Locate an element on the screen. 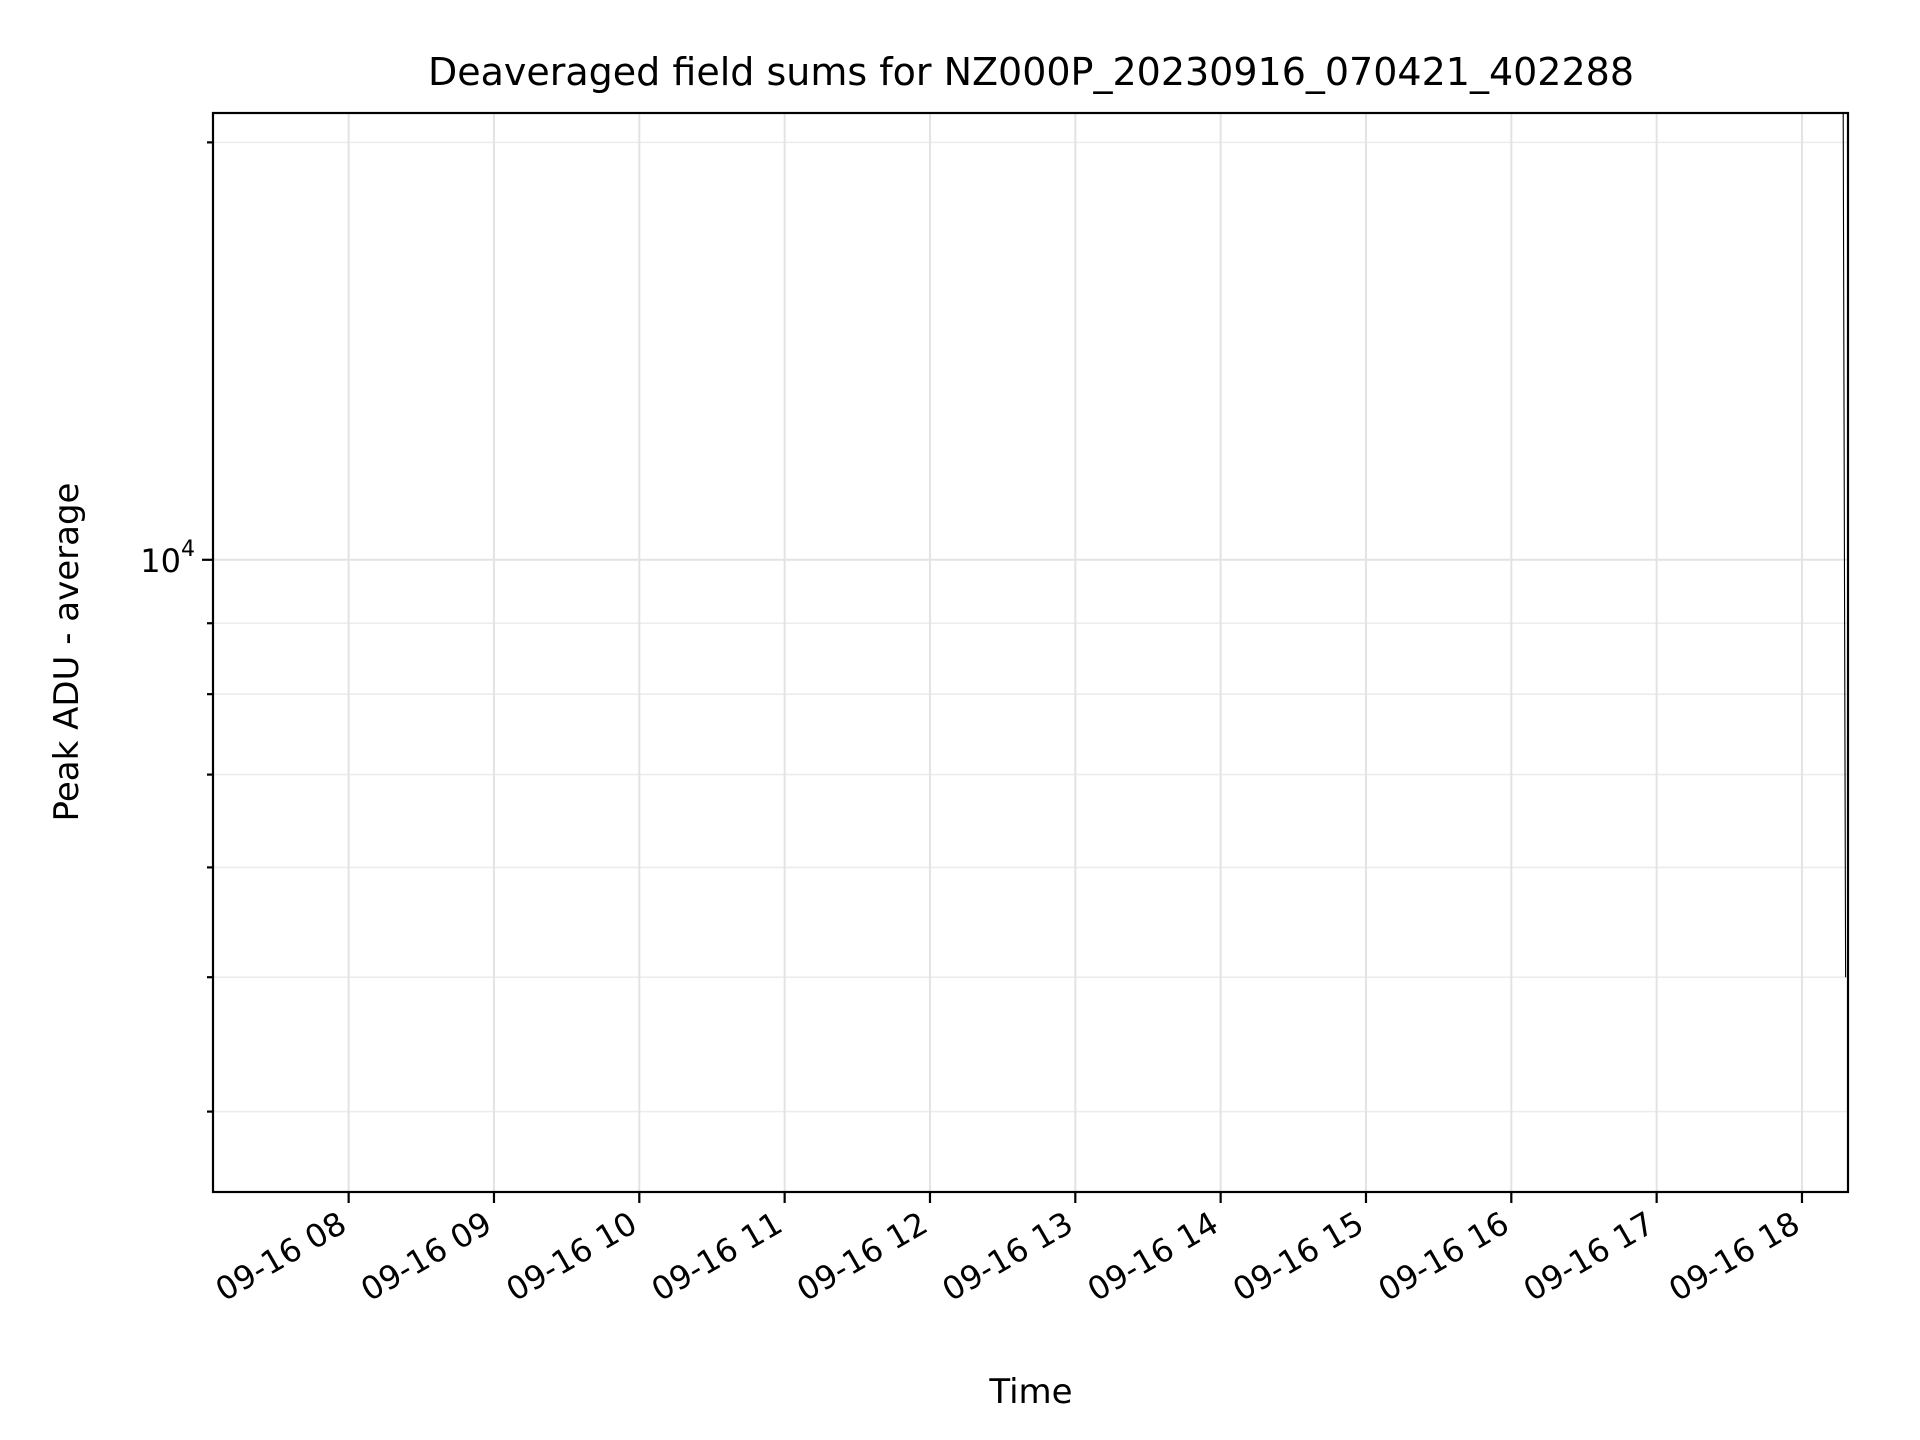 The height and width of the screenshot is (1440, 1920). y-axis: 104105106107 is located at coordinates (176, 627).